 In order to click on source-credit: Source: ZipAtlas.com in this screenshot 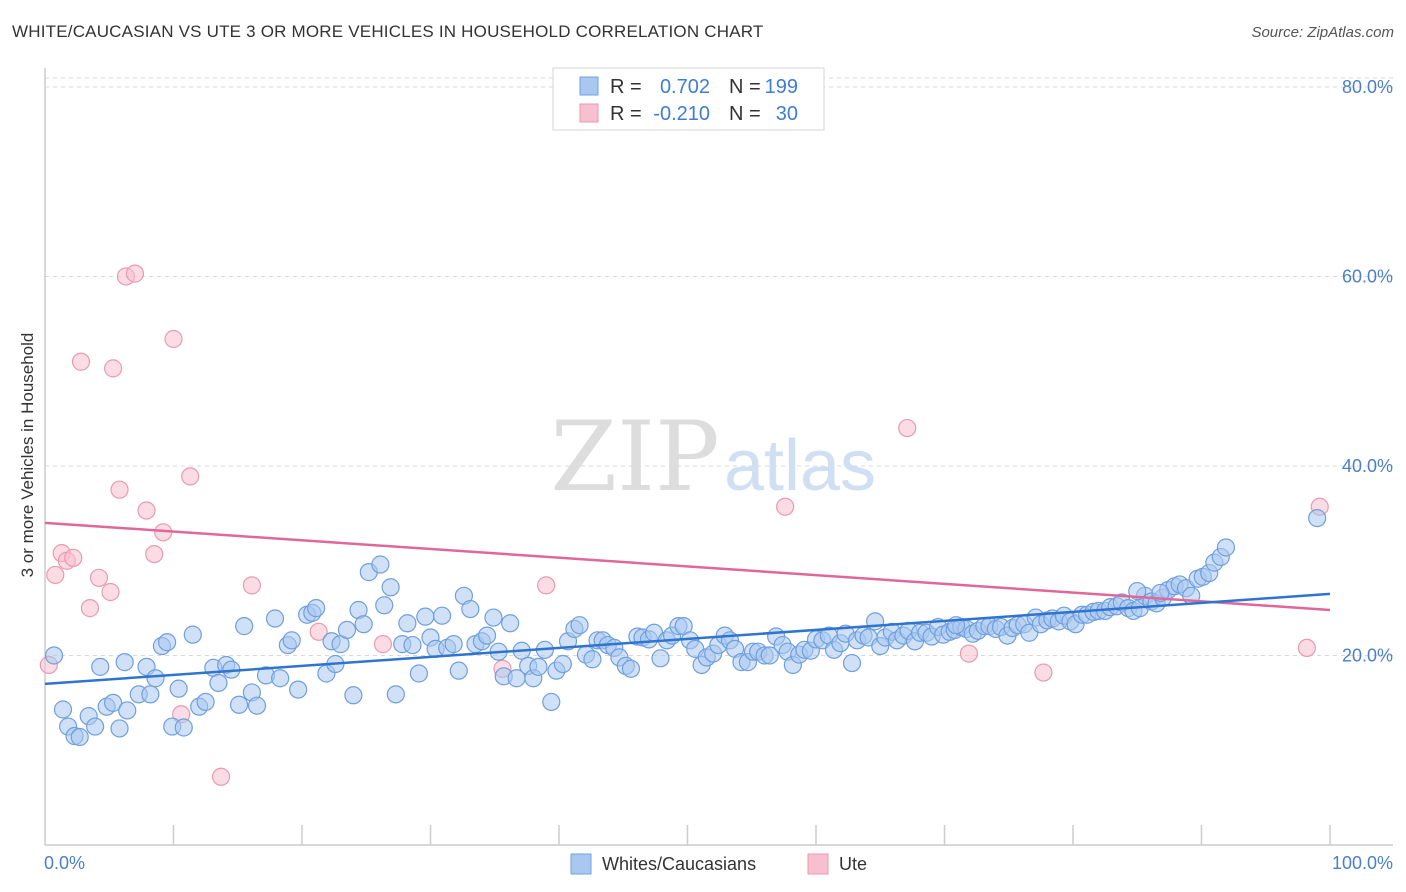, I will do `click(1322, 32)`.